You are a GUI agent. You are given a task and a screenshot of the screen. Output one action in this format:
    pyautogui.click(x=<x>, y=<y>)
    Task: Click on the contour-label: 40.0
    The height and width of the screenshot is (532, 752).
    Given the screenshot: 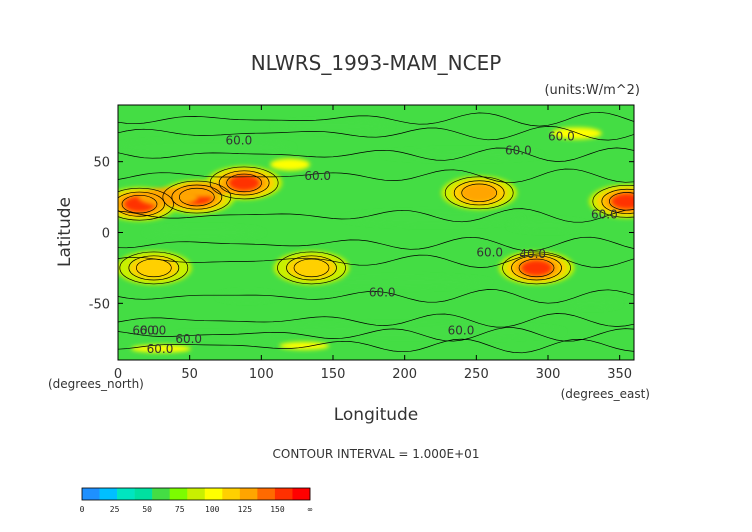 What is the action you would take?
    pyautogui.click(x=532, y=254)
    